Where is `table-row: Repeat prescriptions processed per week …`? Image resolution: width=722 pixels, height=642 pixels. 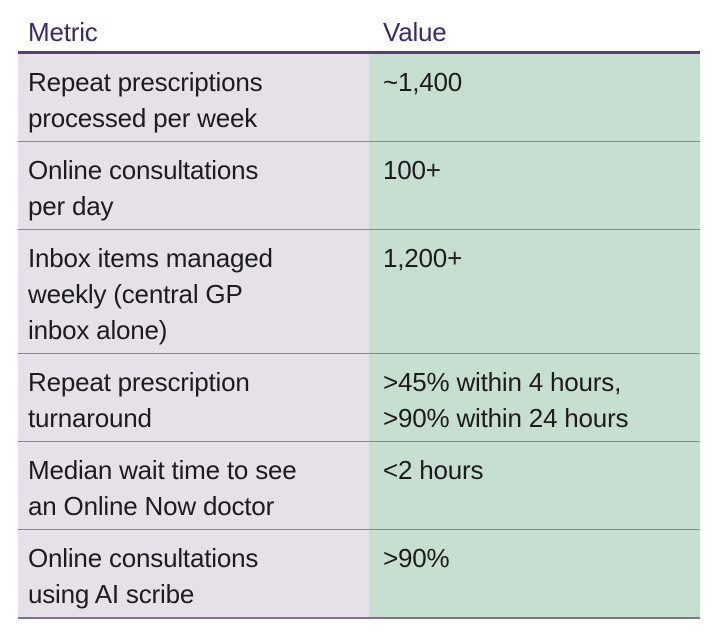
table-row: Repeat prescriptions processed per week … is located at coordinates (359, 98).